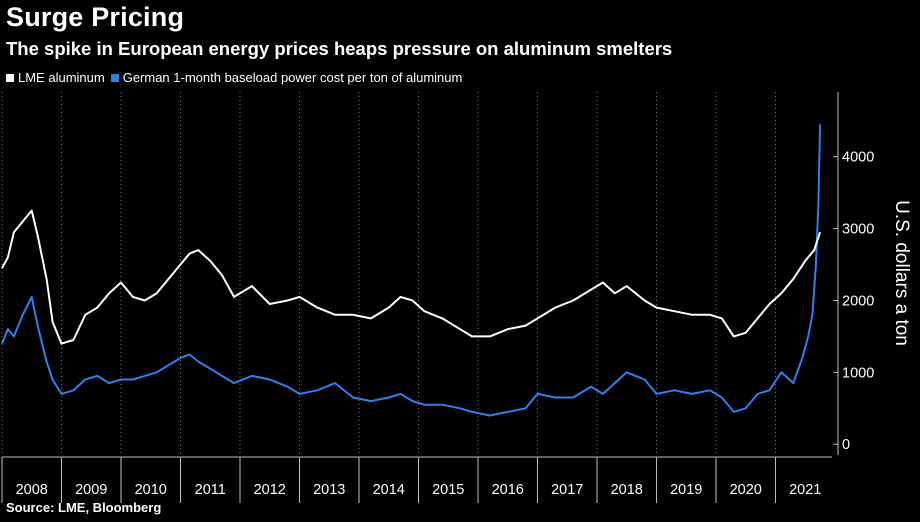 This screenshot has width=920, height=522. I want to click on y-tick-label: 1000, so click(858, 373).